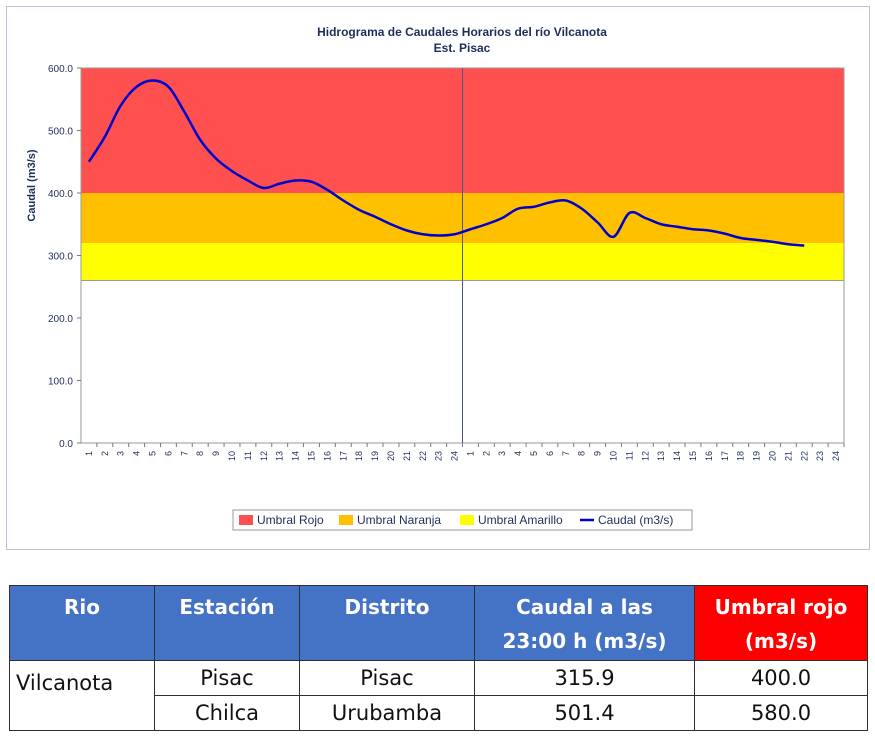 The height and width of the screenshot is (750, 875). What do you see at coordinates (399, 520) in the screenshot?
I see `legend-label: Umbral Naranja` at bounding box center [399, 520].